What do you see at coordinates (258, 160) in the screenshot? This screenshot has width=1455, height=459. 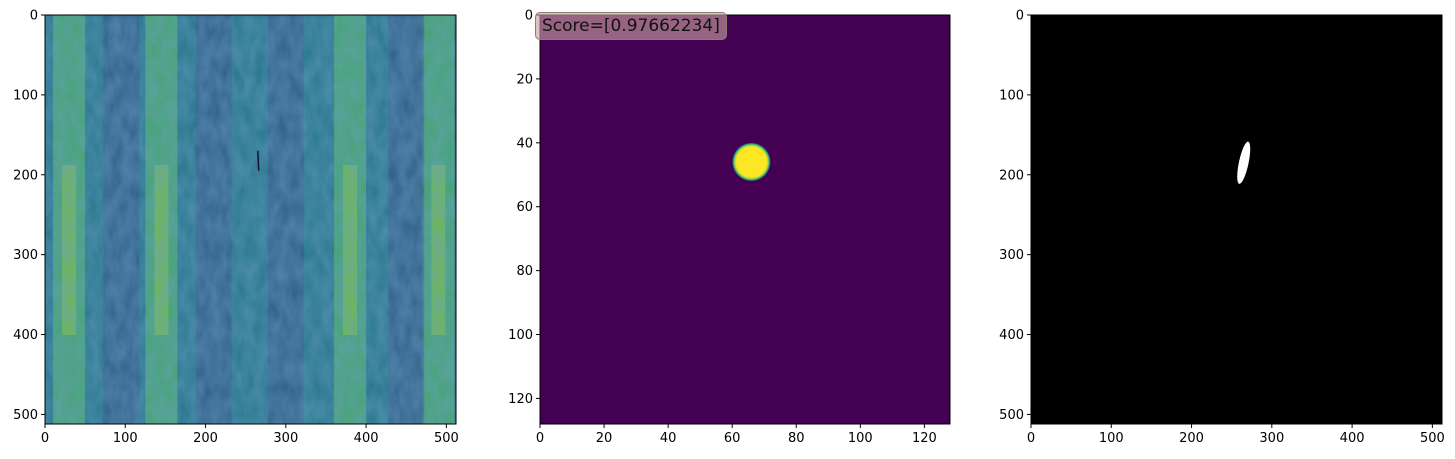 I see `panel-1-dark-streak` at bounding box center [258, 160].